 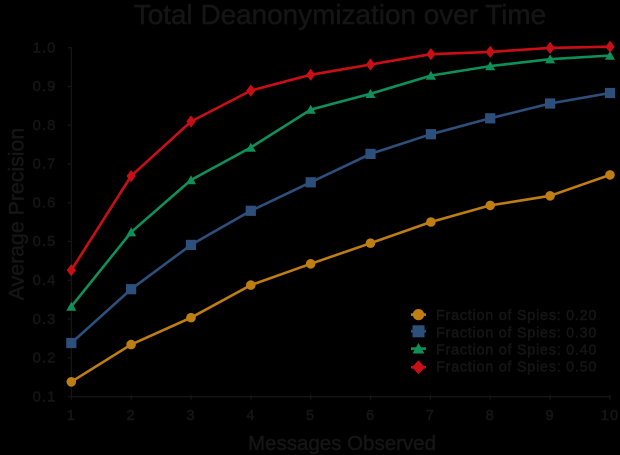 I want to click on svg-text: 0.1, so click(x=45, y=397).